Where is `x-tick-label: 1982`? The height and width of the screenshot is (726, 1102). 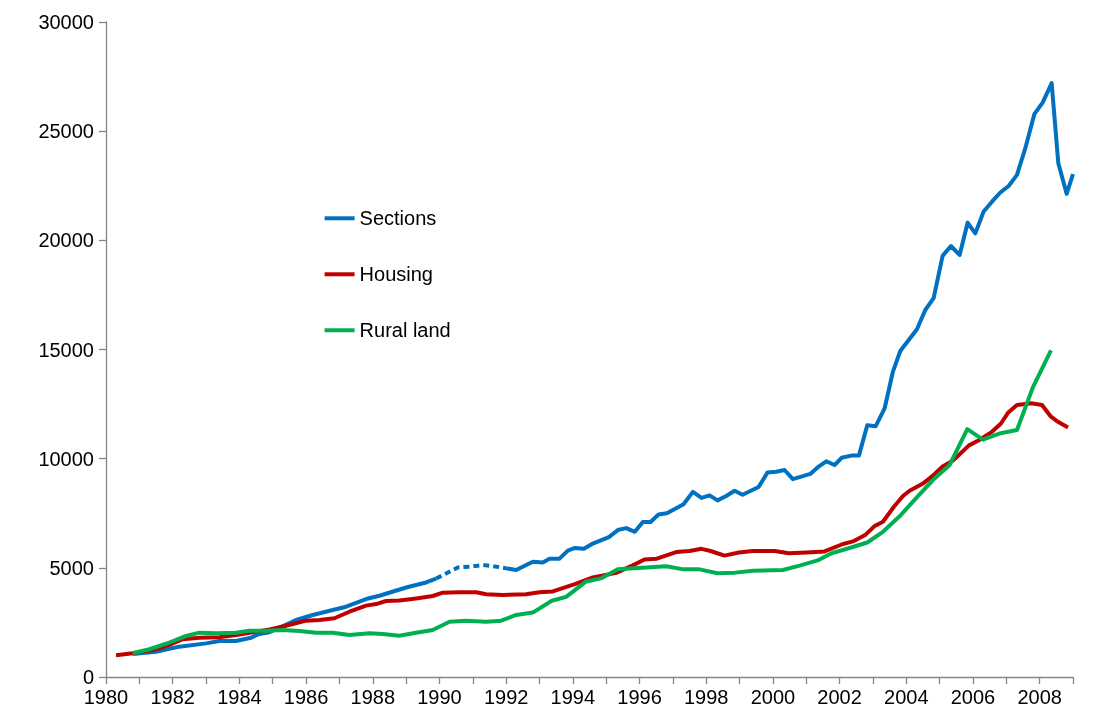
x-tick-label: 1982 is located at coordinates (172, 697).